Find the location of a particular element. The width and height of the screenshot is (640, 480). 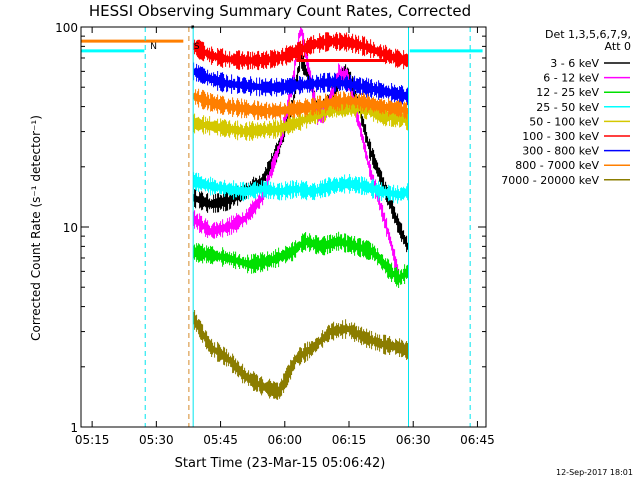

legend-label-7000-20000-kev: 7000 - 20000 keV is located at coordinates (550, 180).